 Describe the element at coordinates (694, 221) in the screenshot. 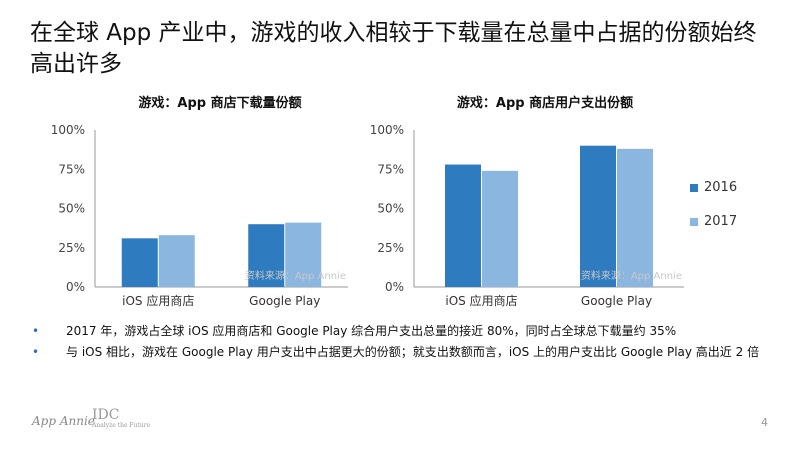

I see `legend-swatch-2017` at that location.